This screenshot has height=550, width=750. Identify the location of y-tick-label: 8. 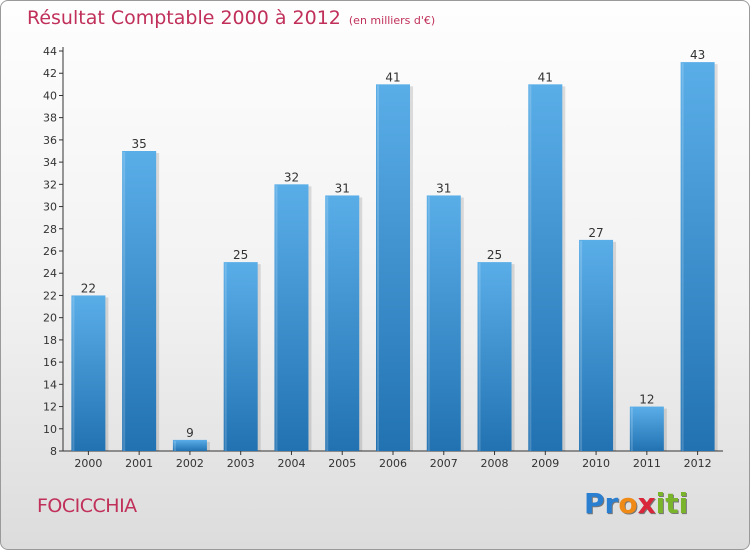
(53, 451).